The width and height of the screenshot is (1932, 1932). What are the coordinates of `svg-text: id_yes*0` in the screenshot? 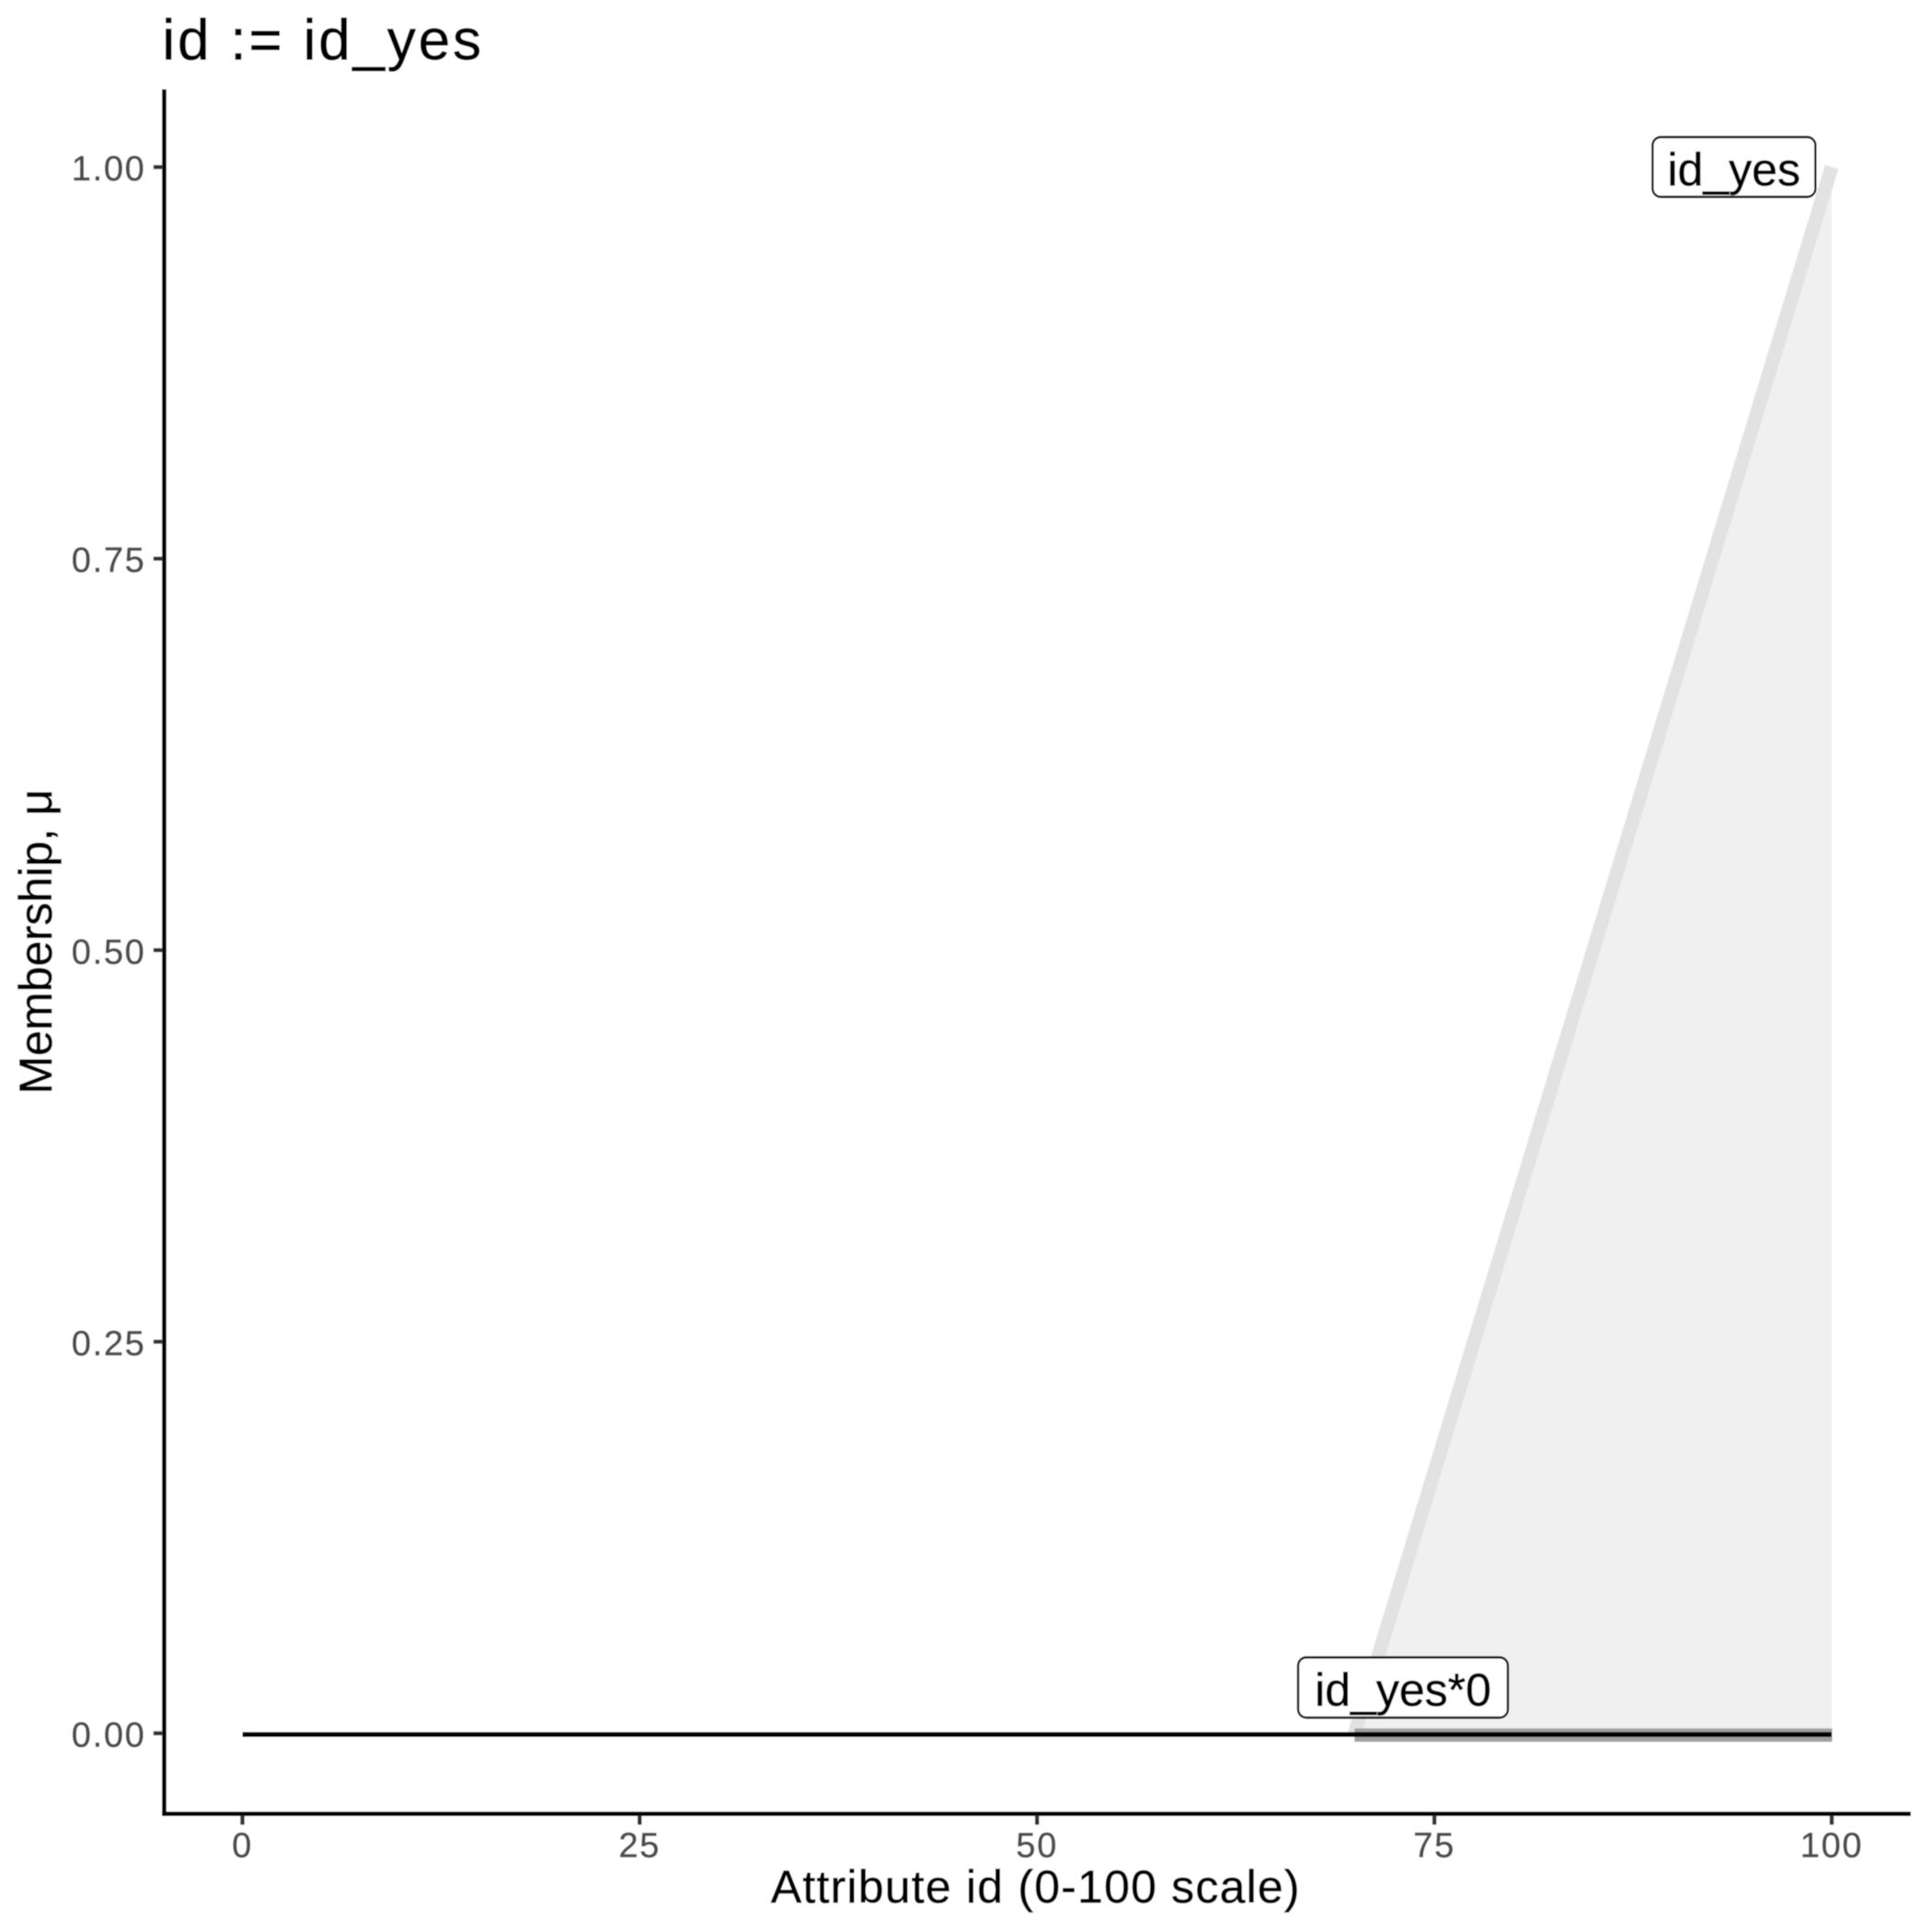 It's located at (1403, 1690).